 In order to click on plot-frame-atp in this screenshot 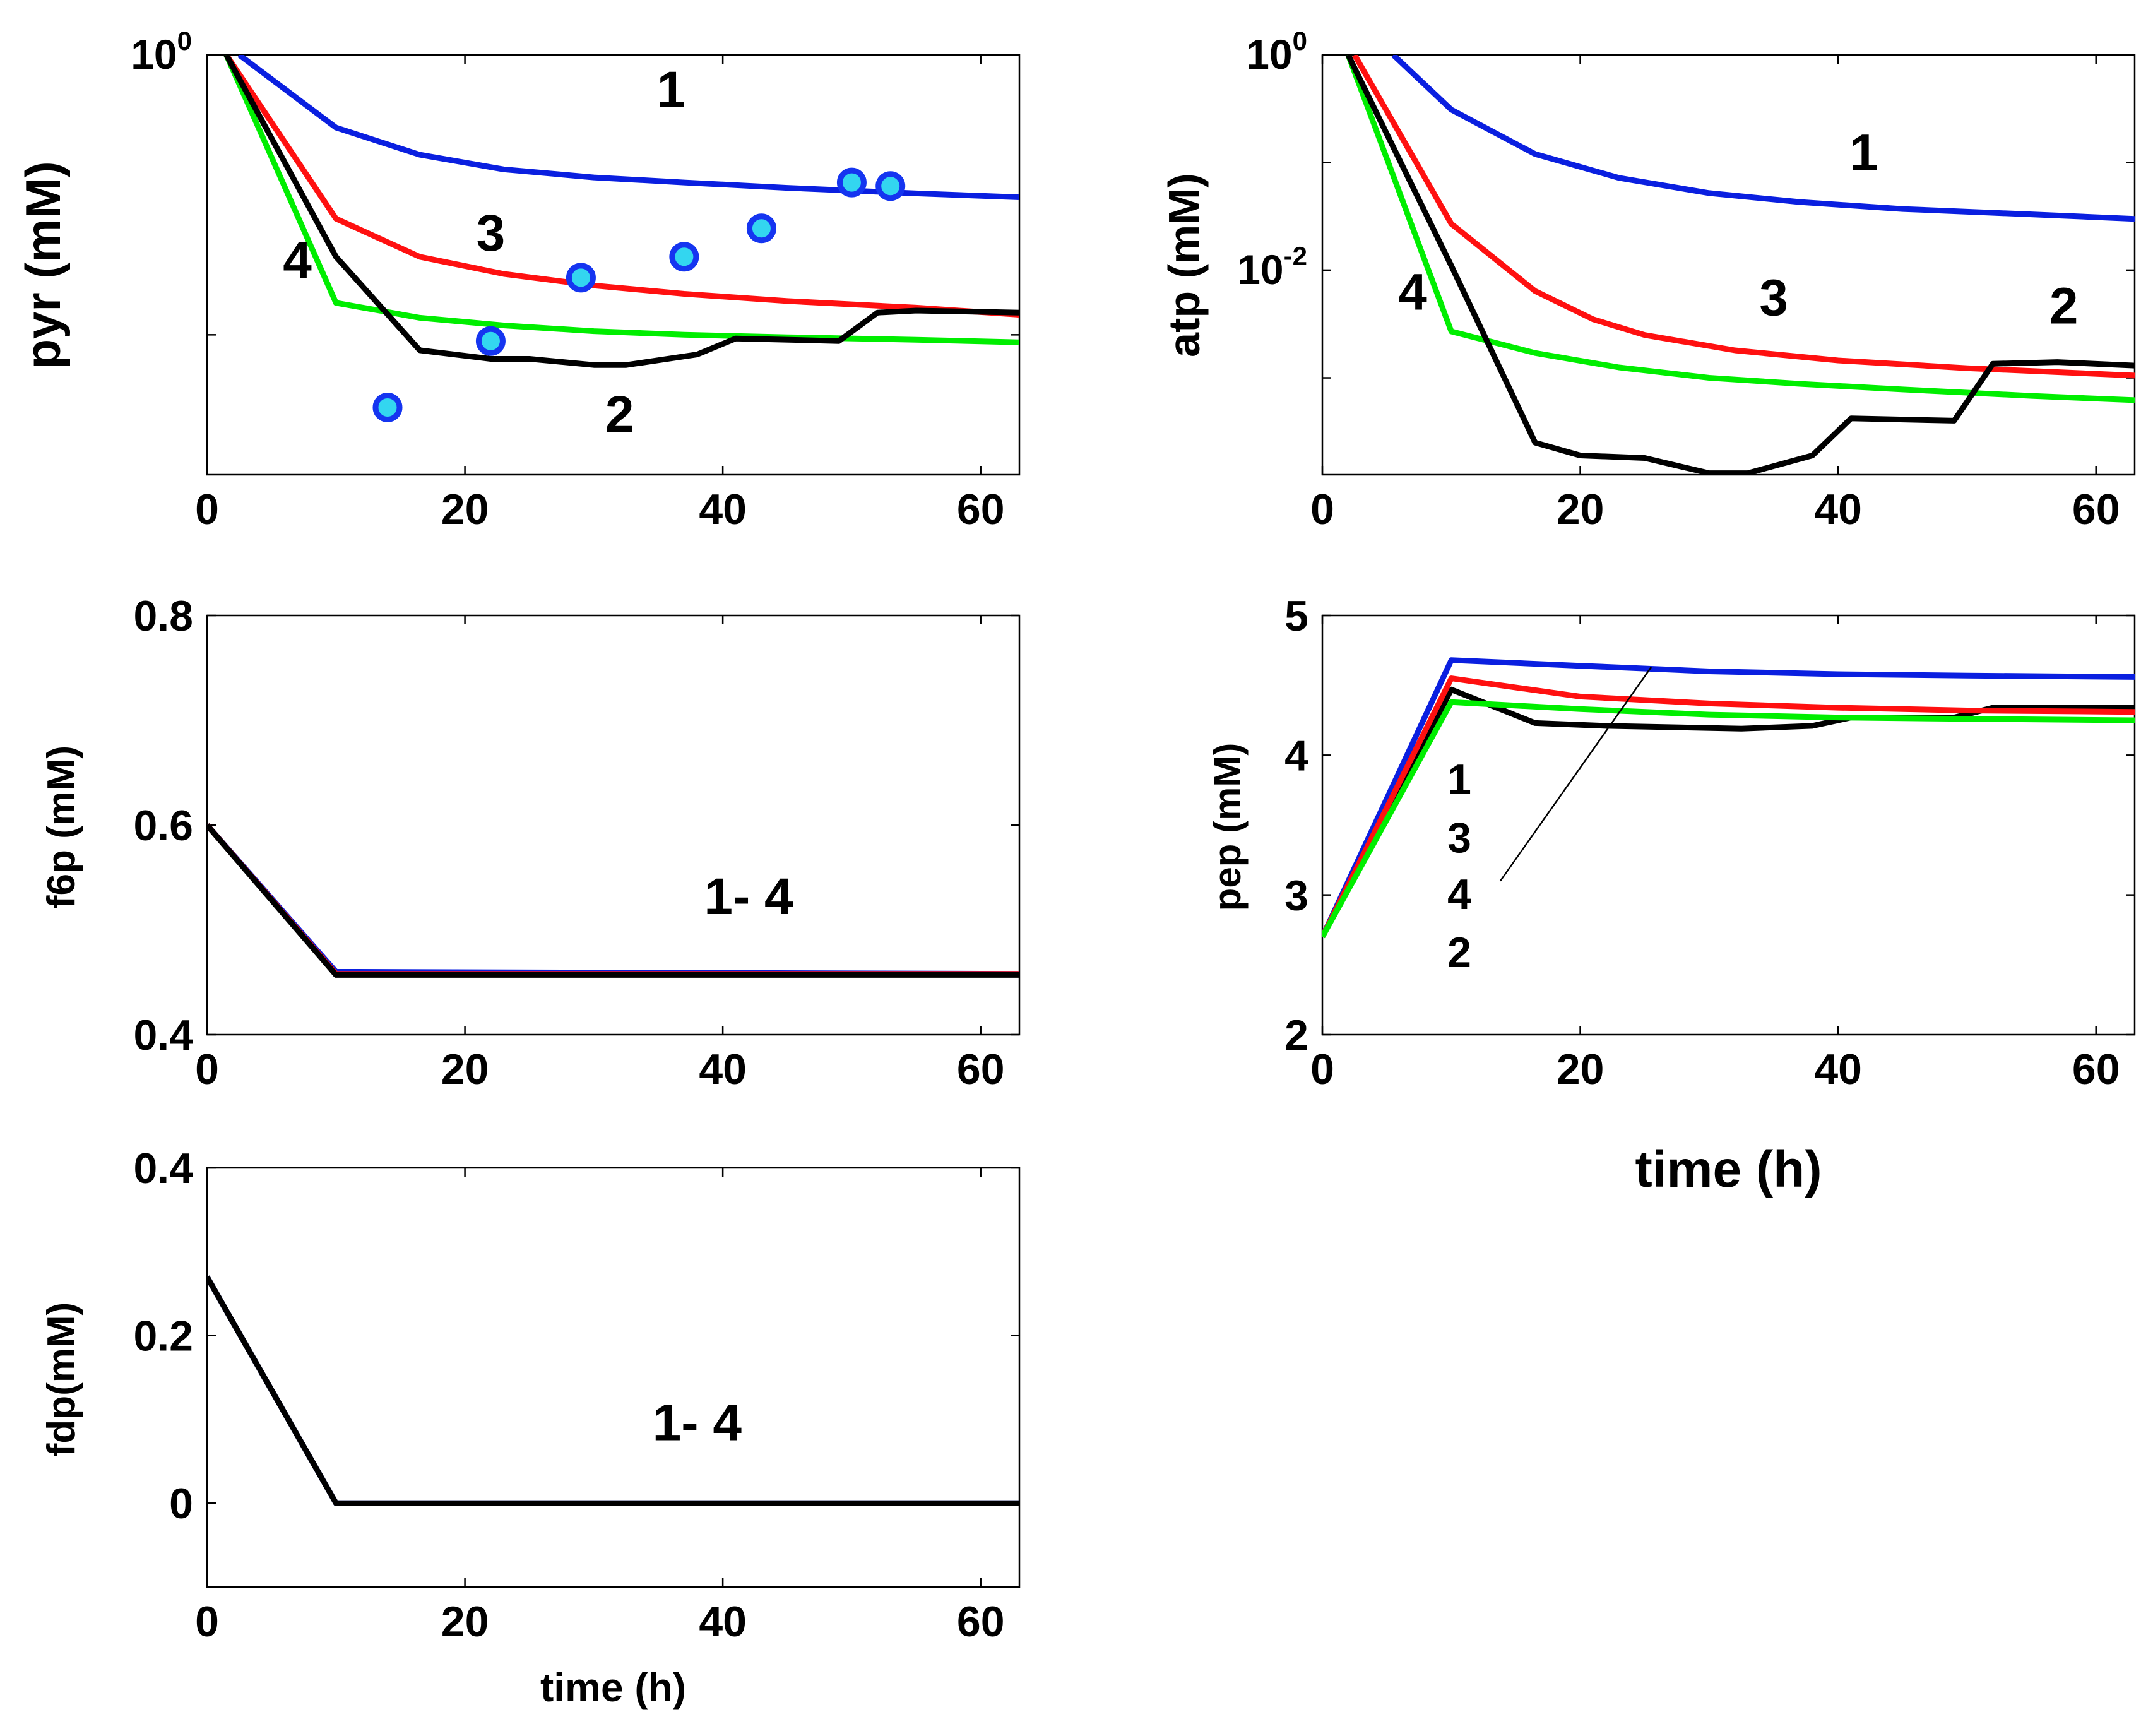, I will do `click(1728, 265)`.